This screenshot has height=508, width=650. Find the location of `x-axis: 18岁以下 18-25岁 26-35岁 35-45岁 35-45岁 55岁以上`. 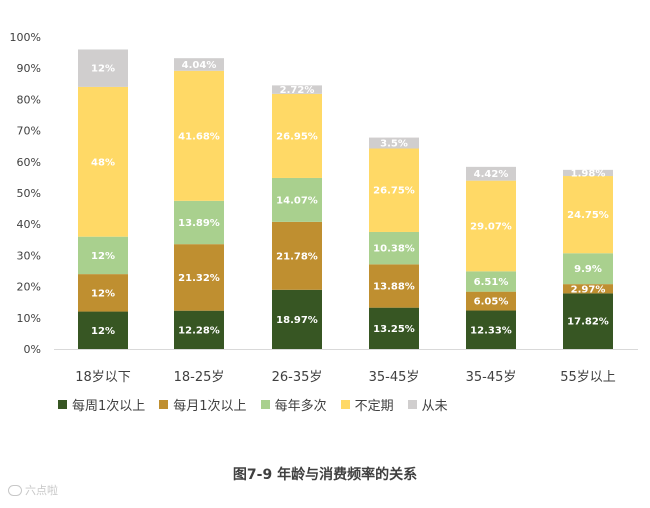

x-axis: 18岁以下 18-25岁 26-35岁 35-45岁 35-45岁 55岁以上 is located at coordinates (346, 367).